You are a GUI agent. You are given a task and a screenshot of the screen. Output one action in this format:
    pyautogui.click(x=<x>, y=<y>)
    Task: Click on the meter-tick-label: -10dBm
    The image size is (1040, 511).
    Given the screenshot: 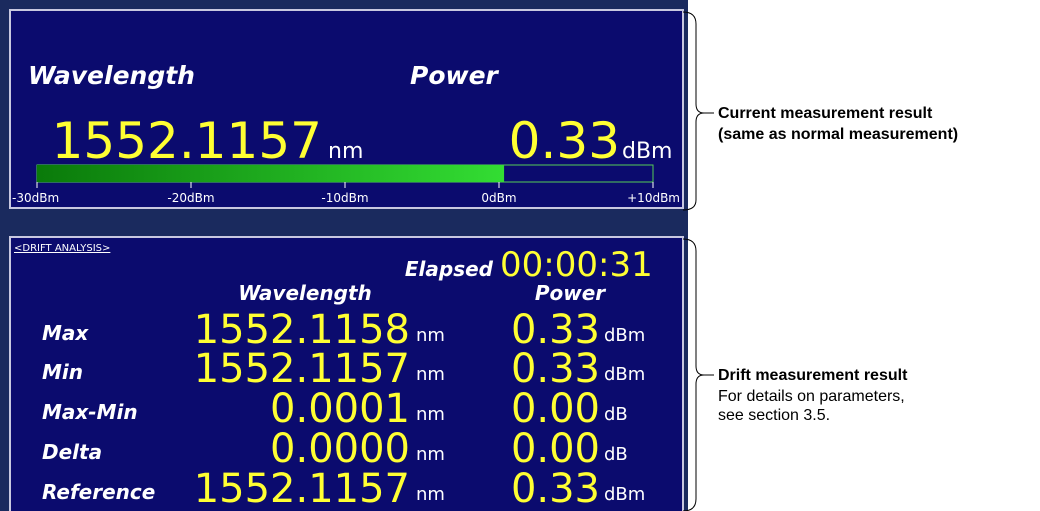 What is the action you would take?
    pyautogui.click(x=344, y=198)
    